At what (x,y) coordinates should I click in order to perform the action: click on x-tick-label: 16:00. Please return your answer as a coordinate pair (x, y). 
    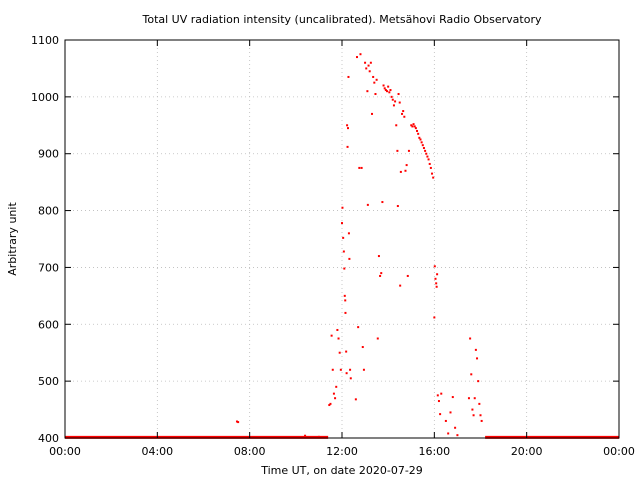
    Looking at the image, I should click on (434, 451).